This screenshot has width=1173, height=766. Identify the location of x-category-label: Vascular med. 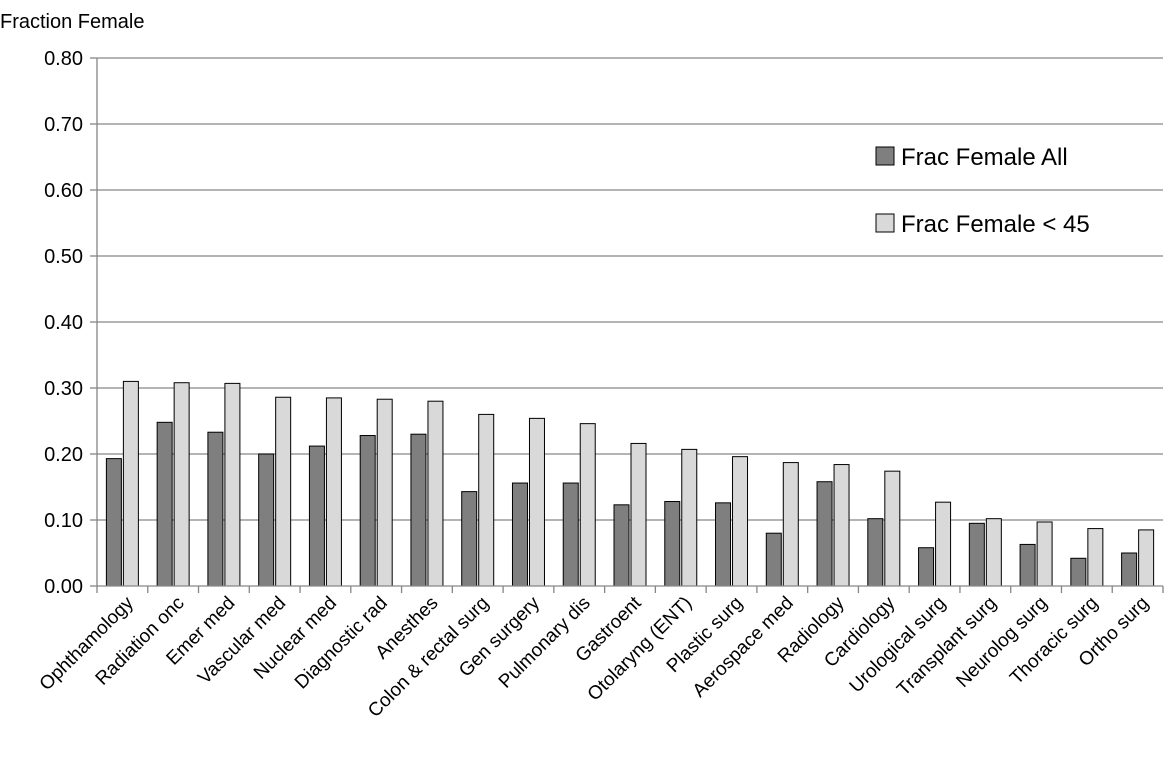
(242, 641).